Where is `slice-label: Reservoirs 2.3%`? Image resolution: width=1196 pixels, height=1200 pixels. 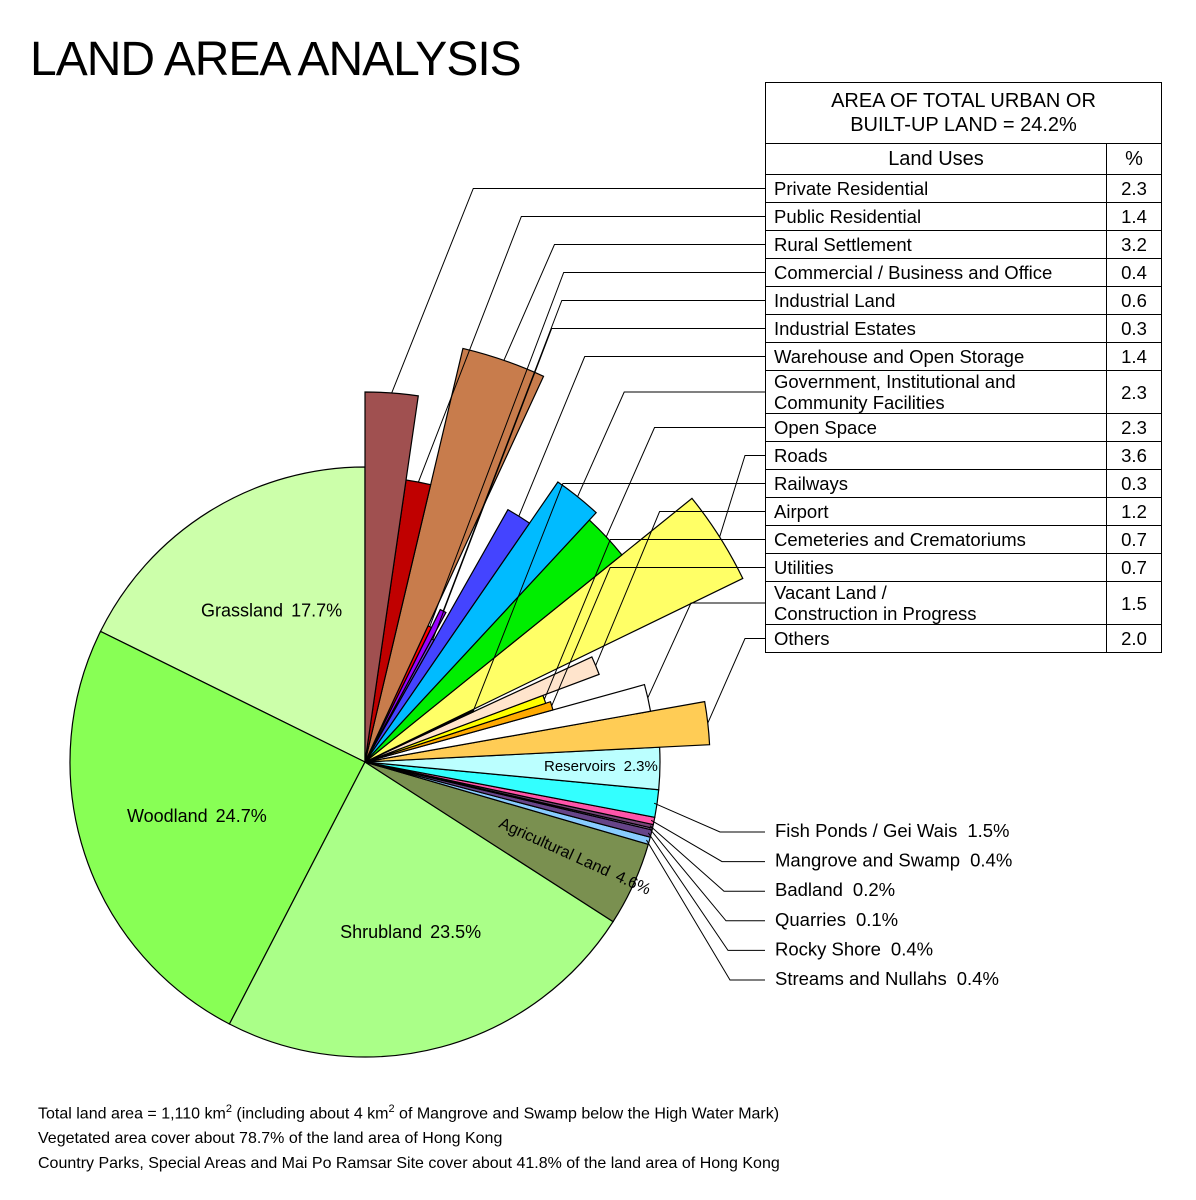 slice-label: Reservoirs 2.3% is located at coordinates (601, 766).